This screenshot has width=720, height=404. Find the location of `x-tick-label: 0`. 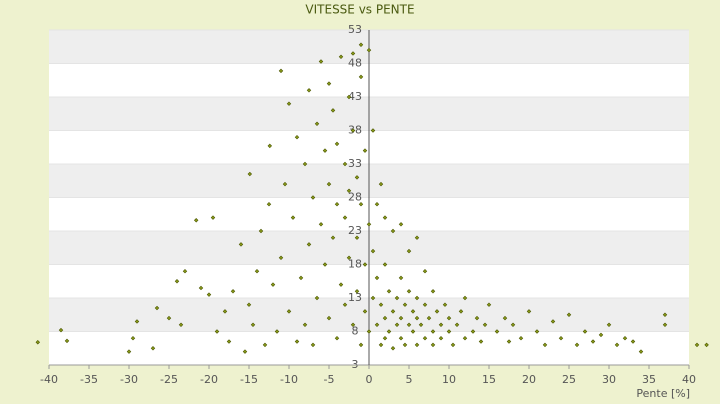

x-tick-label: 0 is located at coordinates (369, 379).